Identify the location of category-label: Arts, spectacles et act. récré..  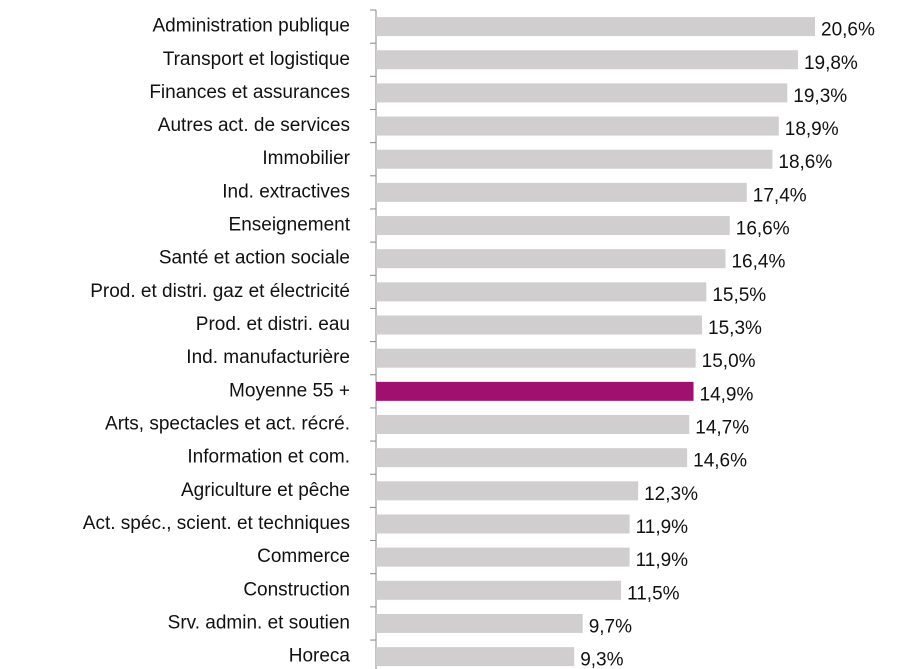
(227, 424).